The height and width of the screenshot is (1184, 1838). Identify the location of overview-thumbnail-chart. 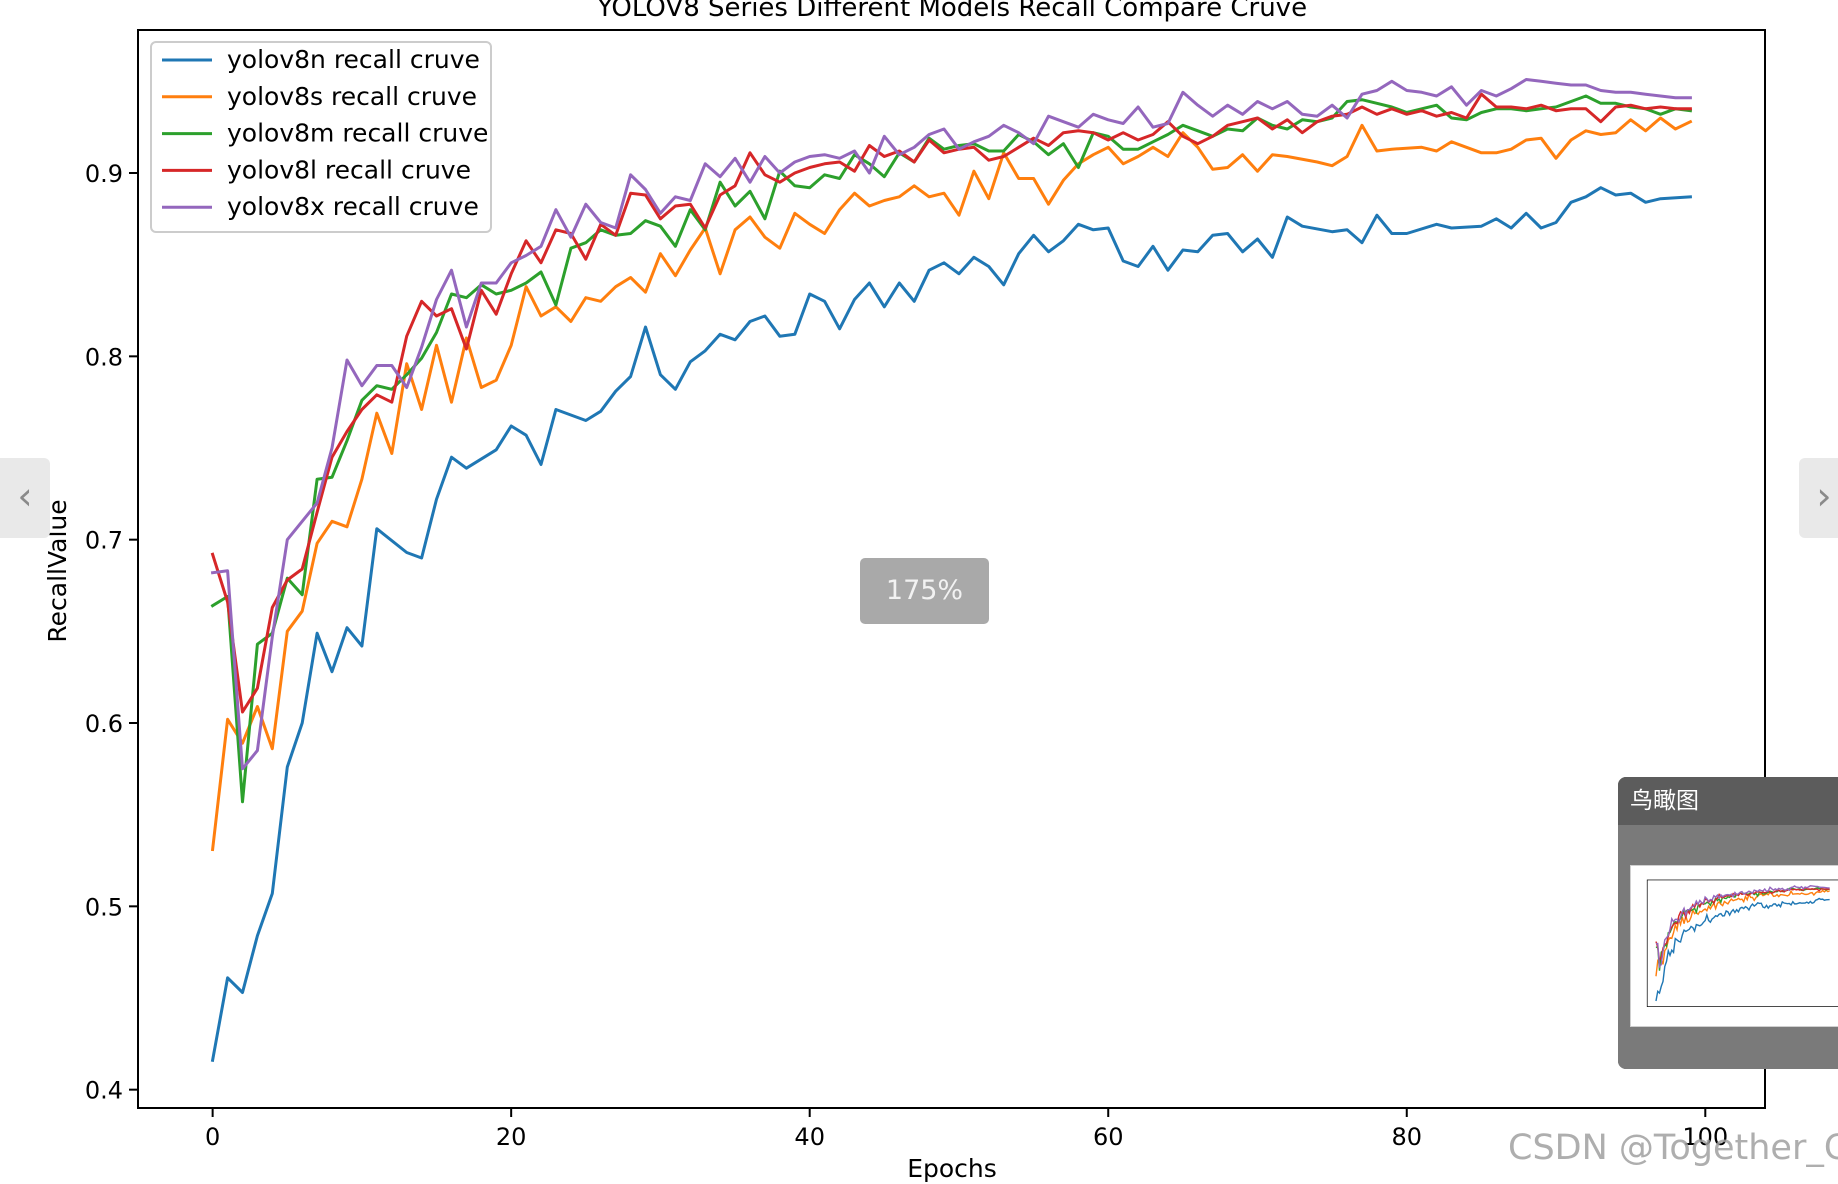
(1742, 943).